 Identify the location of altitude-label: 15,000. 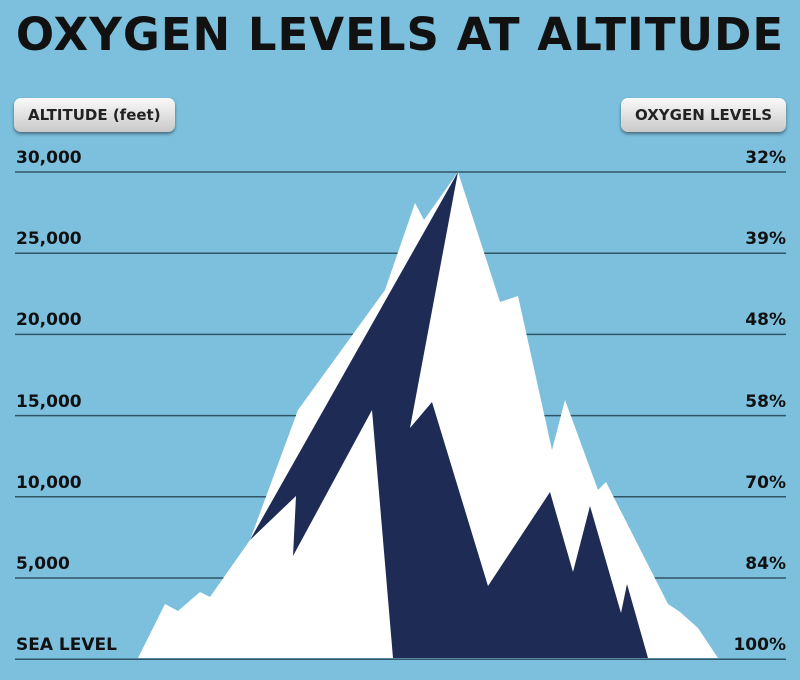
(49, 401).